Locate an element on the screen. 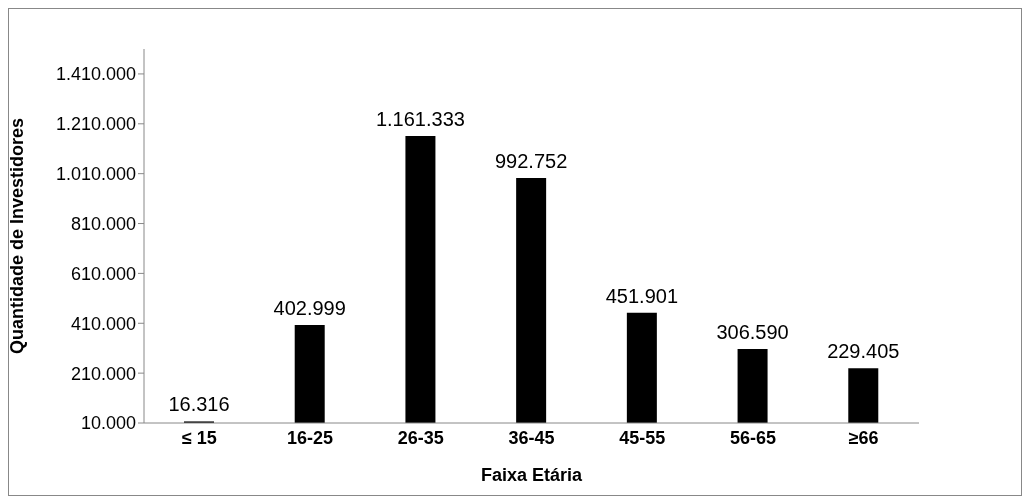 This screenshot has height=500, width=1032. y-tick-label: 610.000 is located at coordinates (103, 273).